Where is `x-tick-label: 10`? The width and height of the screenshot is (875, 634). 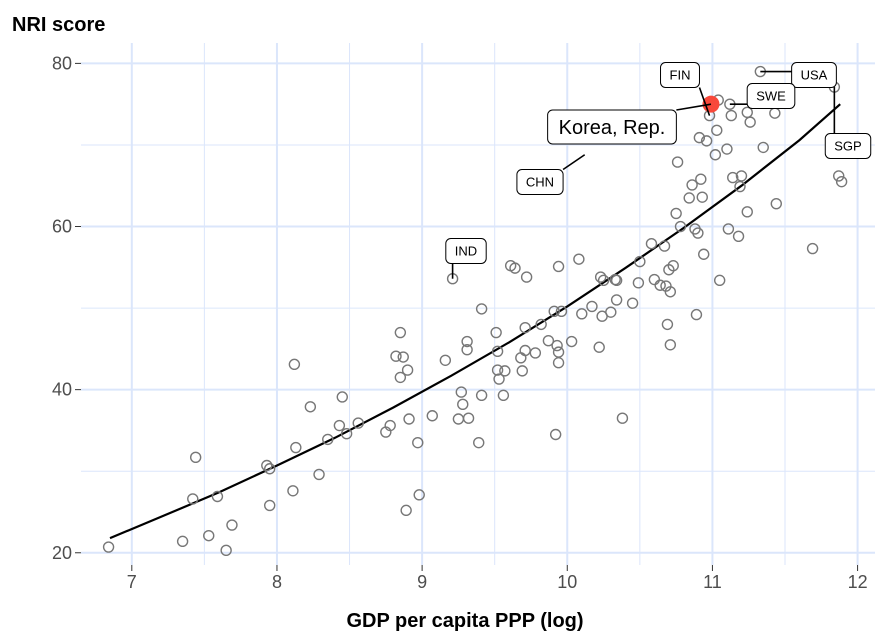
x-tick-label: 10 is located at coordinates (567, 582).